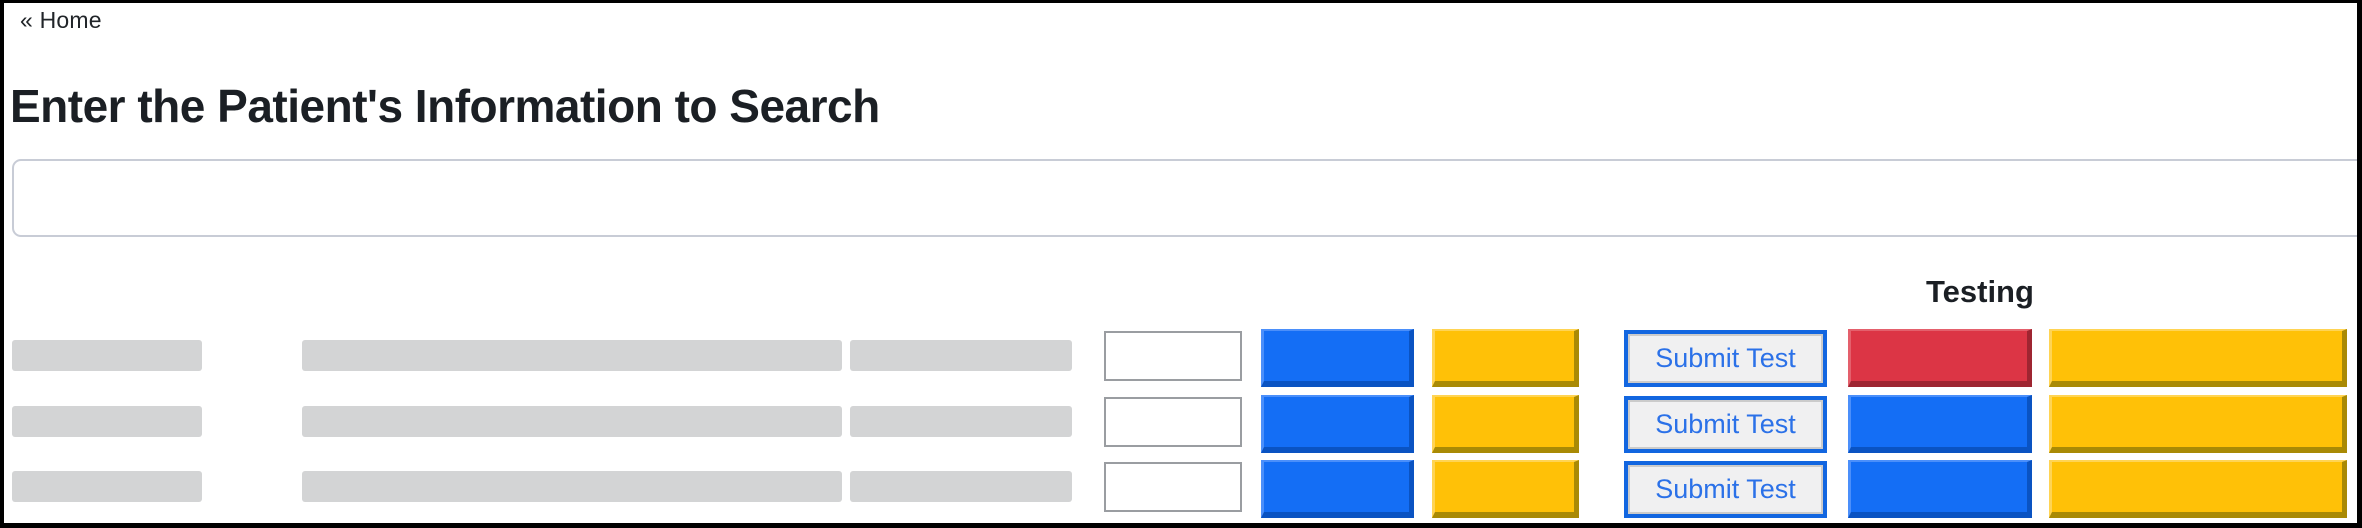  What do you see at coordinates (1980, 291) in the screenshot?
I see `testing-column-header: Testing` at bounding box center [1980, 291].